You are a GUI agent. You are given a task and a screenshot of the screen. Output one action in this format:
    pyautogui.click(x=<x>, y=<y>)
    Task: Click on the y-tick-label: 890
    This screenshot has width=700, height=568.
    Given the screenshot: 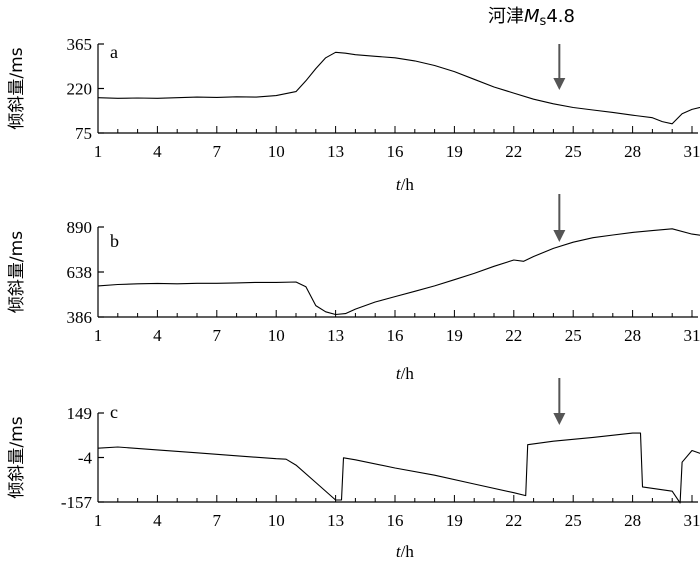 What is the action you would take?
    pyautogui.click(x=80, y=227)
    